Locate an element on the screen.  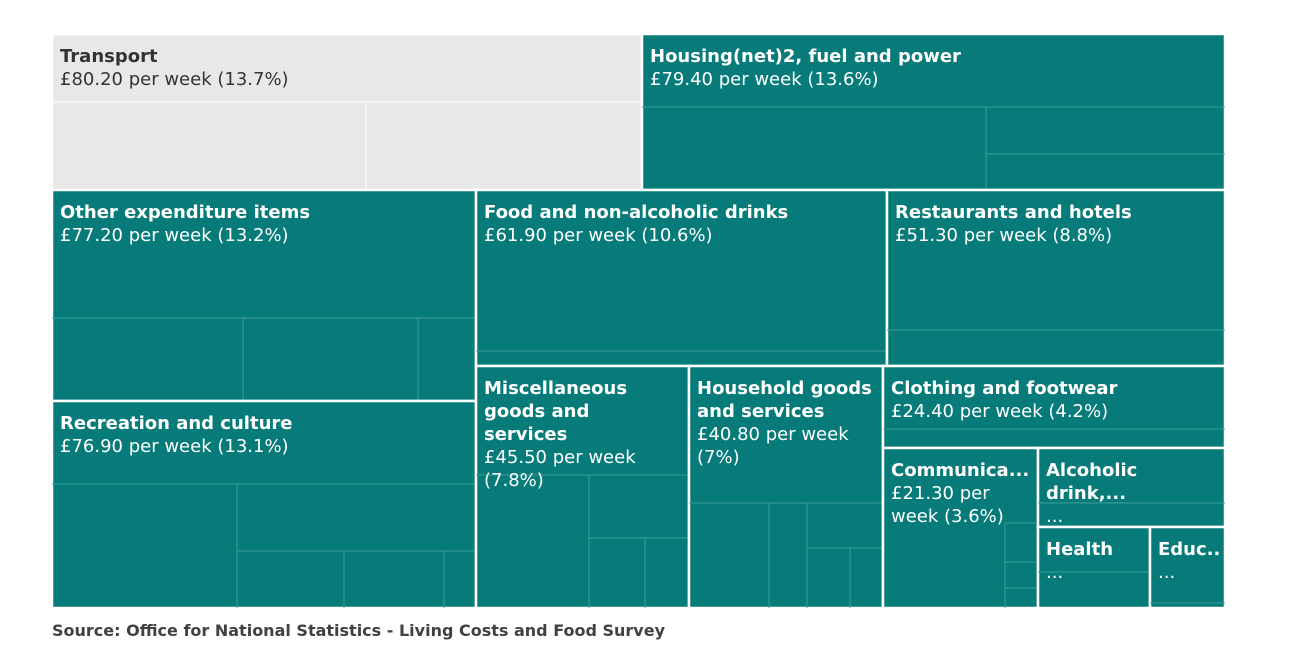
tile-recreation-and-culture is located at coordinates (264, 504).